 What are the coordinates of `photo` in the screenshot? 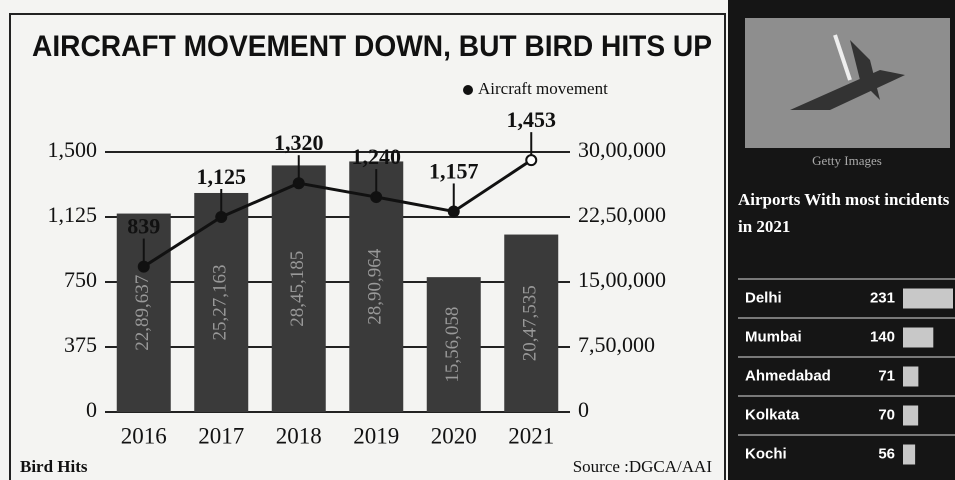 It's located at (847, 83).